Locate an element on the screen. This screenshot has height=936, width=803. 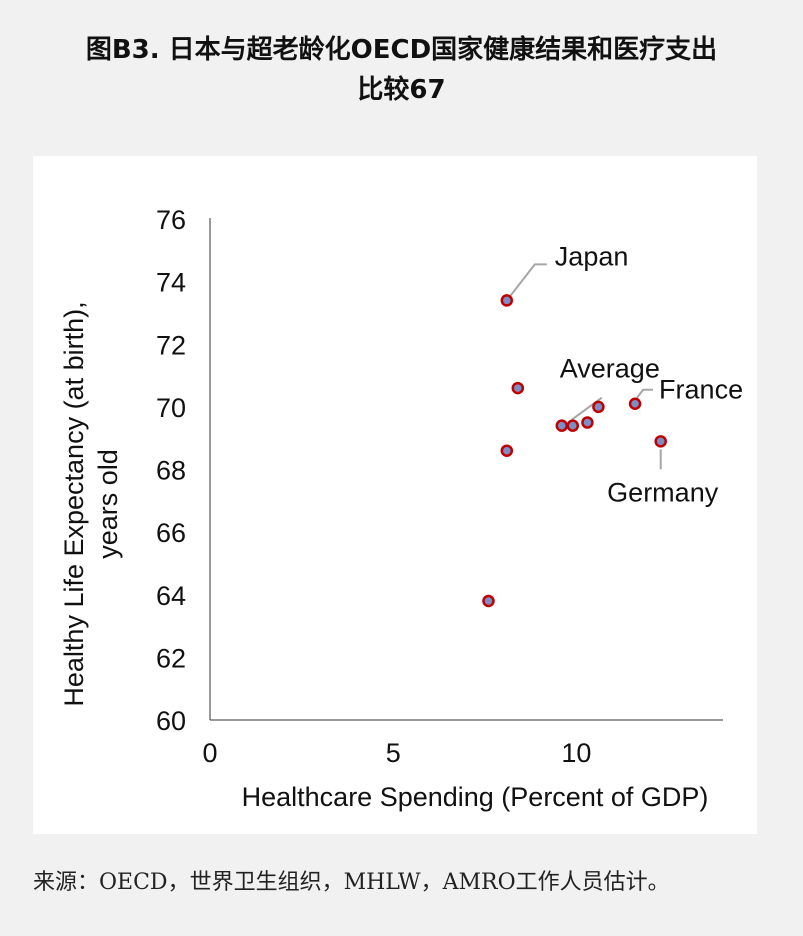
chart-title-line-1: 图B3. 日本与超老龄化OECD国家健康结果和医疗支出 is located at coordinates (401, 50).